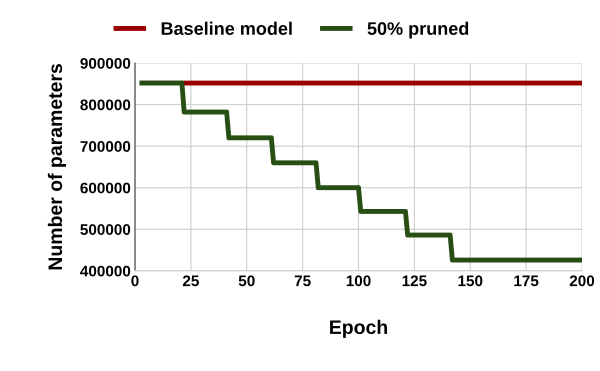  Describe the element at coordinates (105, 271) in the screenshot. I see `y-tick-label: 400000` at that location.